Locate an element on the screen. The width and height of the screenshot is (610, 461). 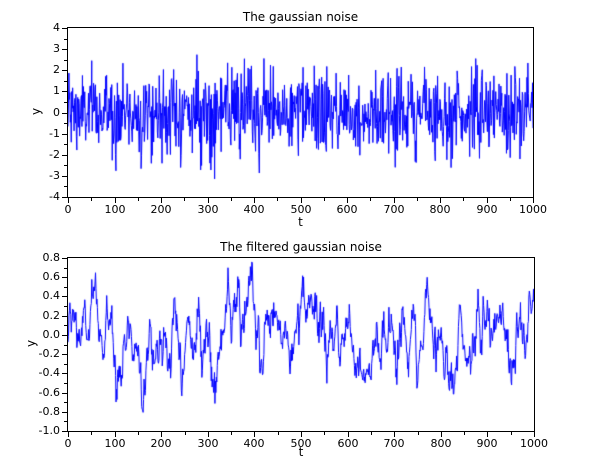
y-tick-label: -0.6 is located at coordinates (49, 392).